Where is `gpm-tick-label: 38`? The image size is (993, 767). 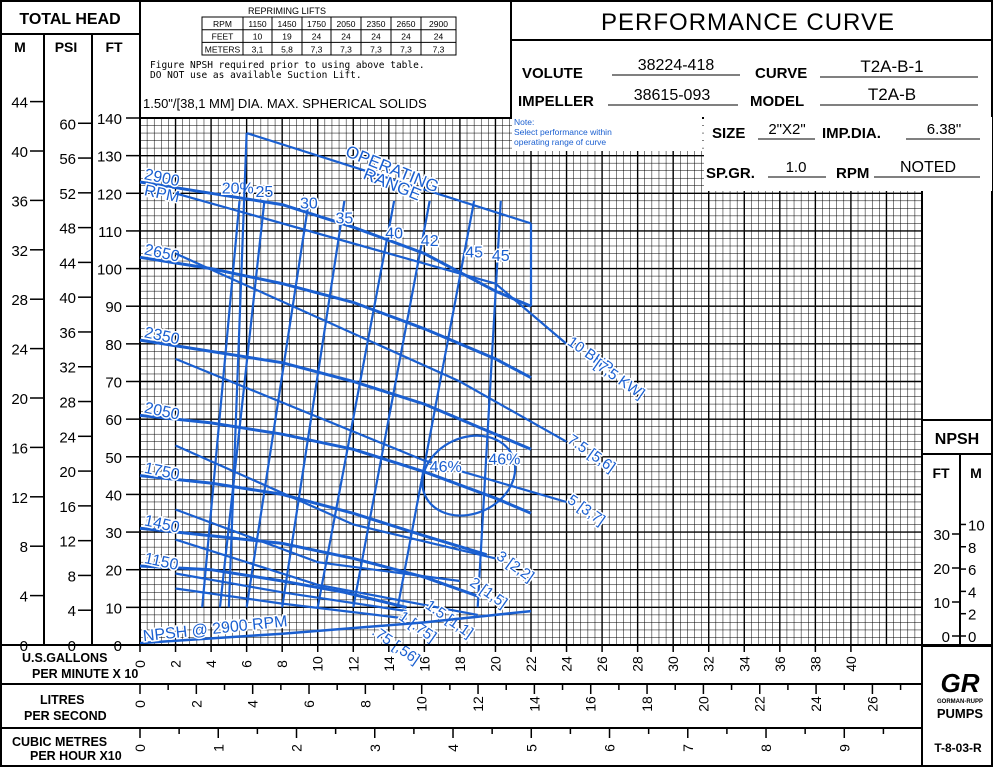
gpm-tick-label: 38 is located at coordinates (815, 664).